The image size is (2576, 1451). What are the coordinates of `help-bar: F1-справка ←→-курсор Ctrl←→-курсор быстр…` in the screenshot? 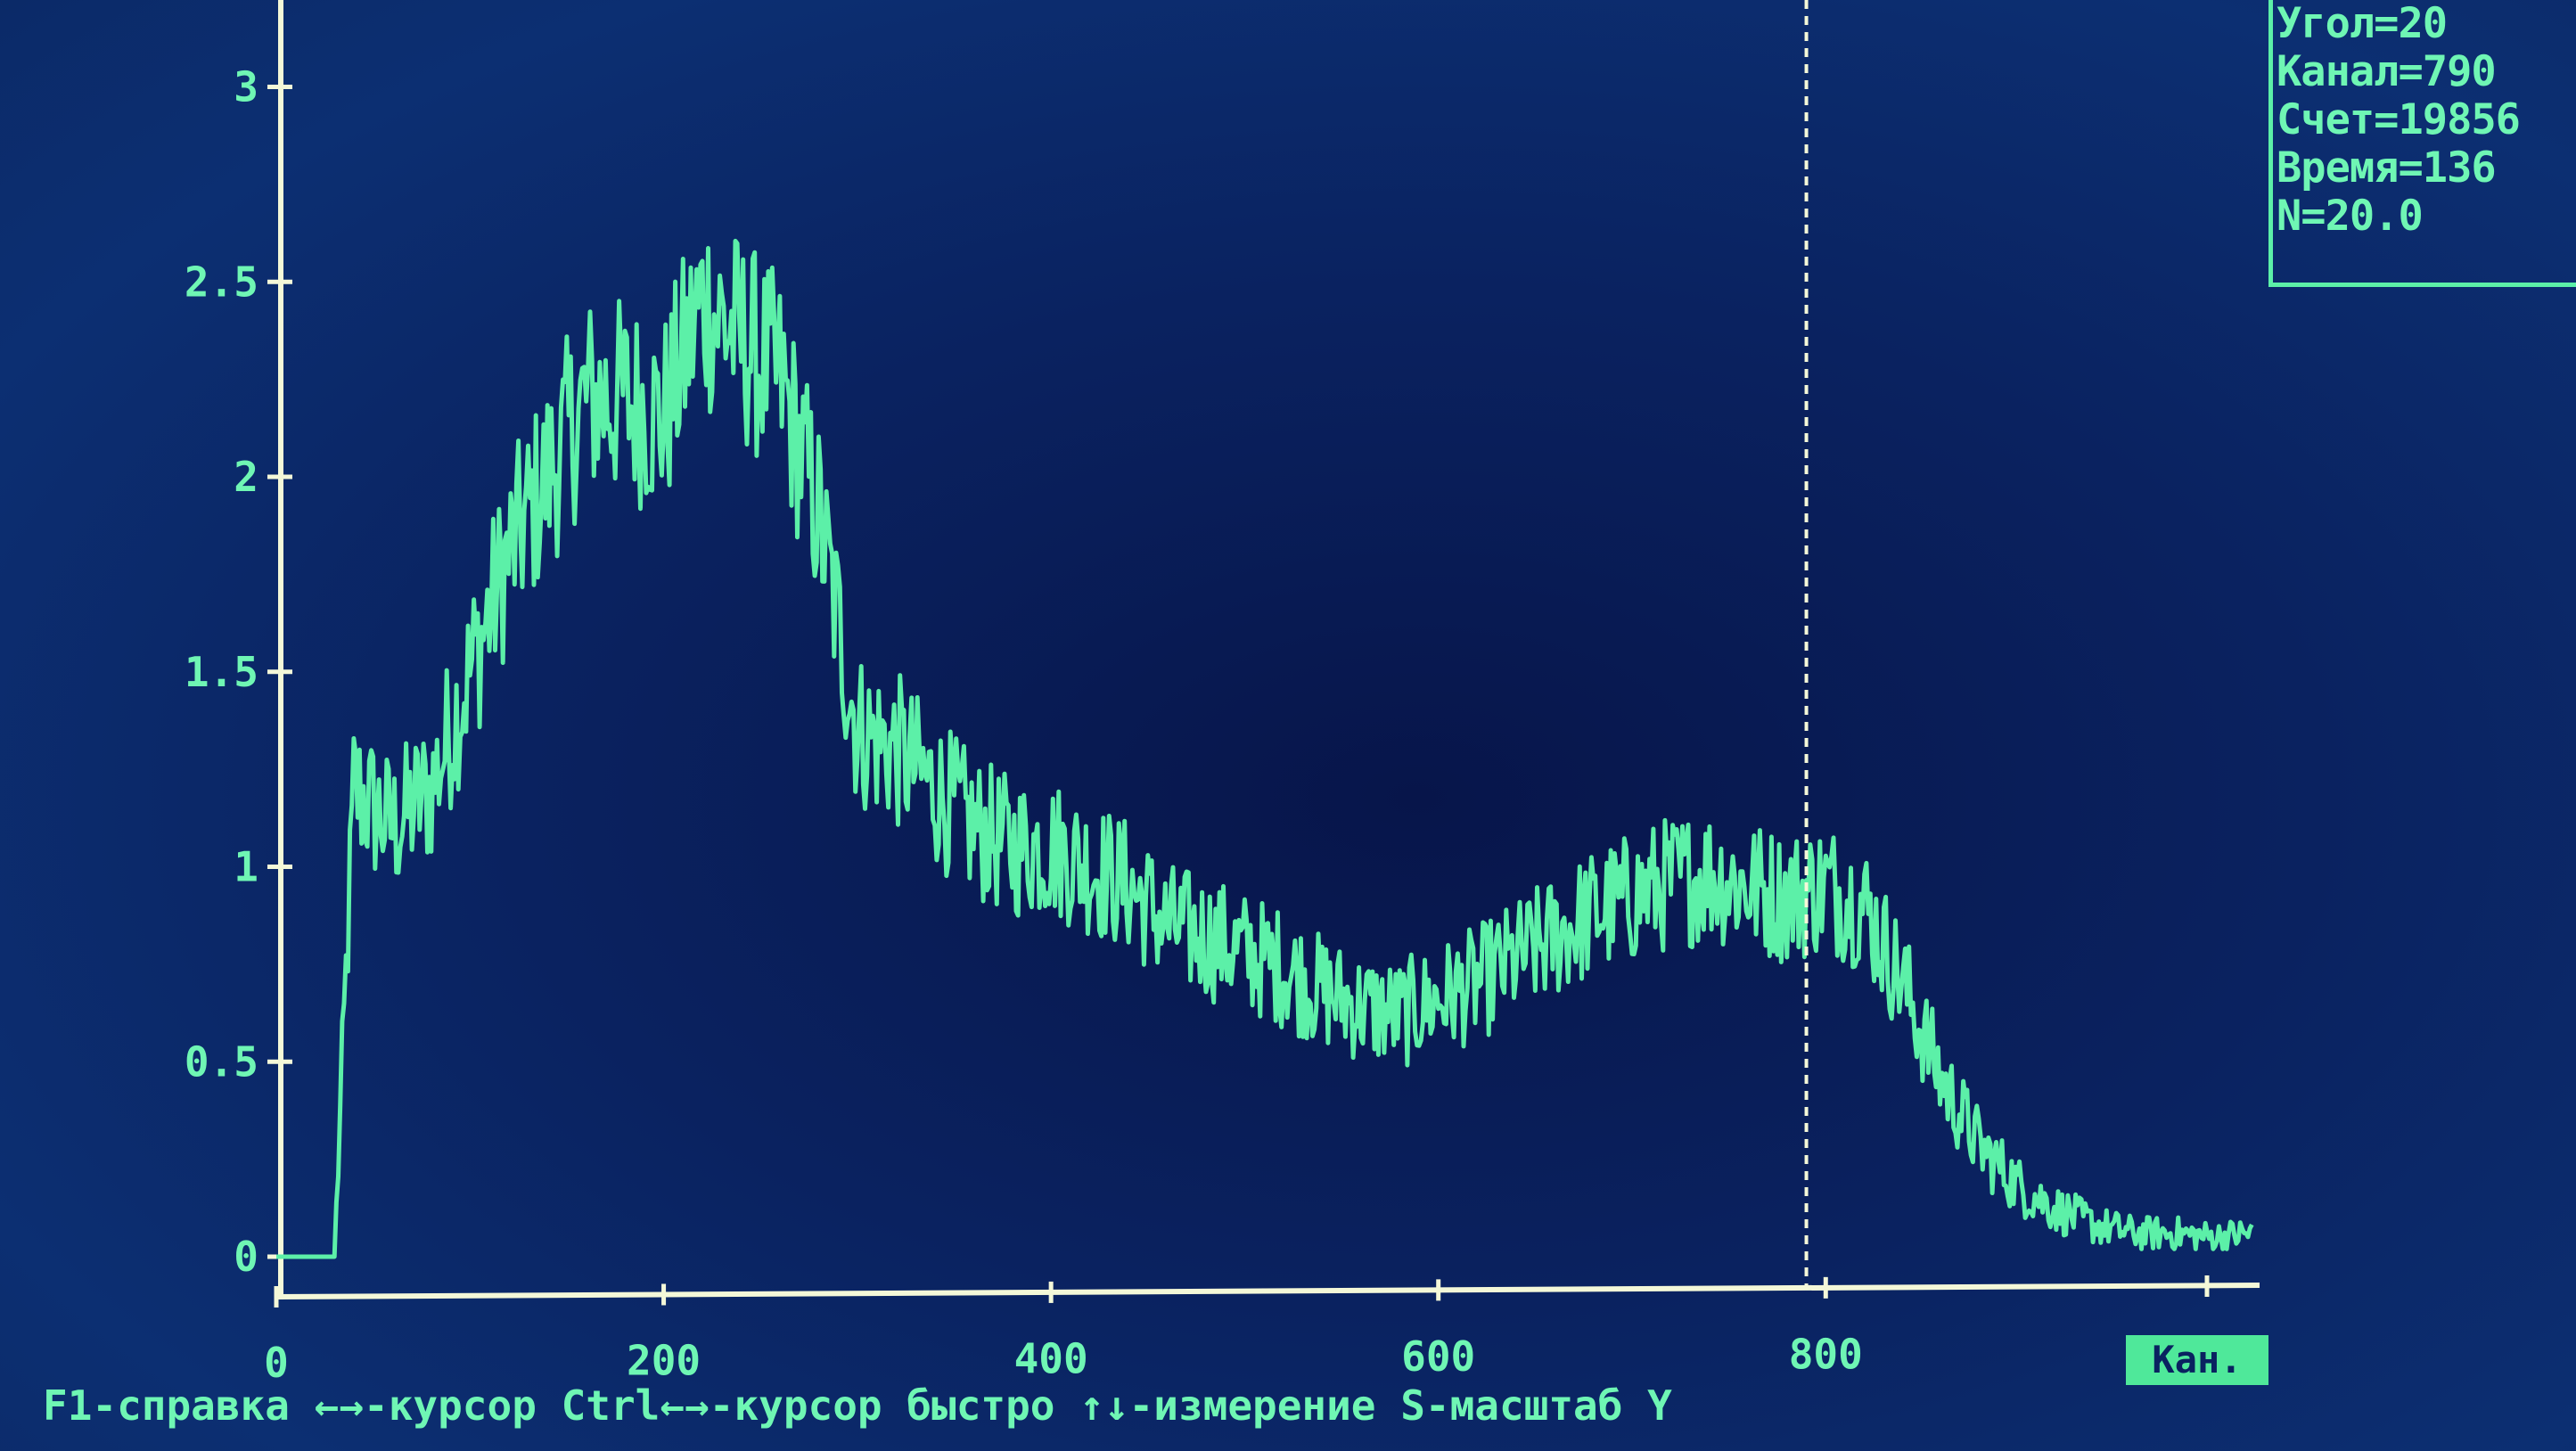 It's located at (857, 1405).